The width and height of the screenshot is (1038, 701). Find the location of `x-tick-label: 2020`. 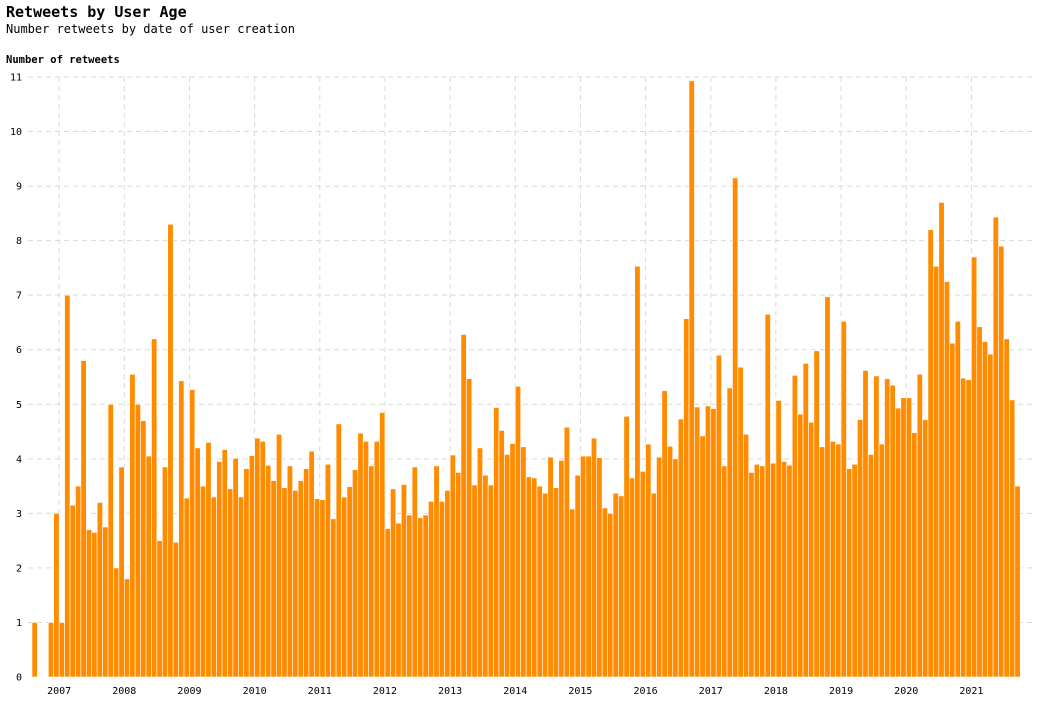

x-tick-label: 2020 is located at coordinates (906, 691).